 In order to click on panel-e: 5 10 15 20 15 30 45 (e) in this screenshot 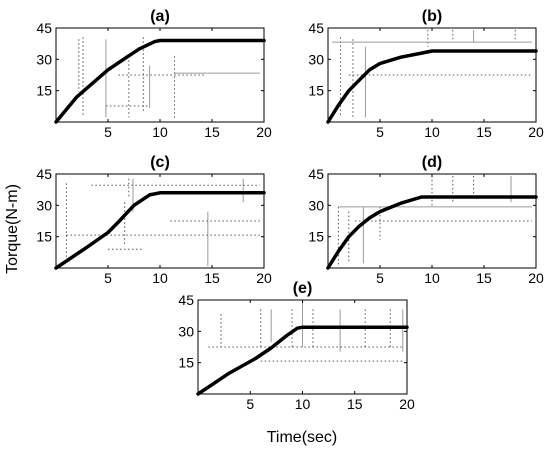, I will do `click(296, 346)`.